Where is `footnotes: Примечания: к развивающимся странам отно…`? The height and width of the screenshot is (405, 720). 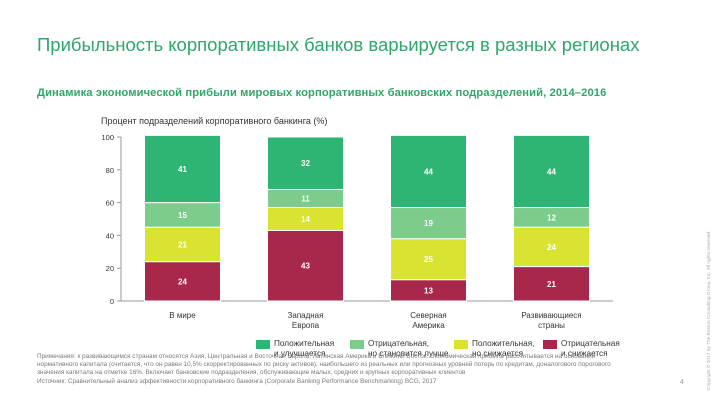 footnotes: Примечания: к развивающимся странам отно… is located at coordinates (337, 369).